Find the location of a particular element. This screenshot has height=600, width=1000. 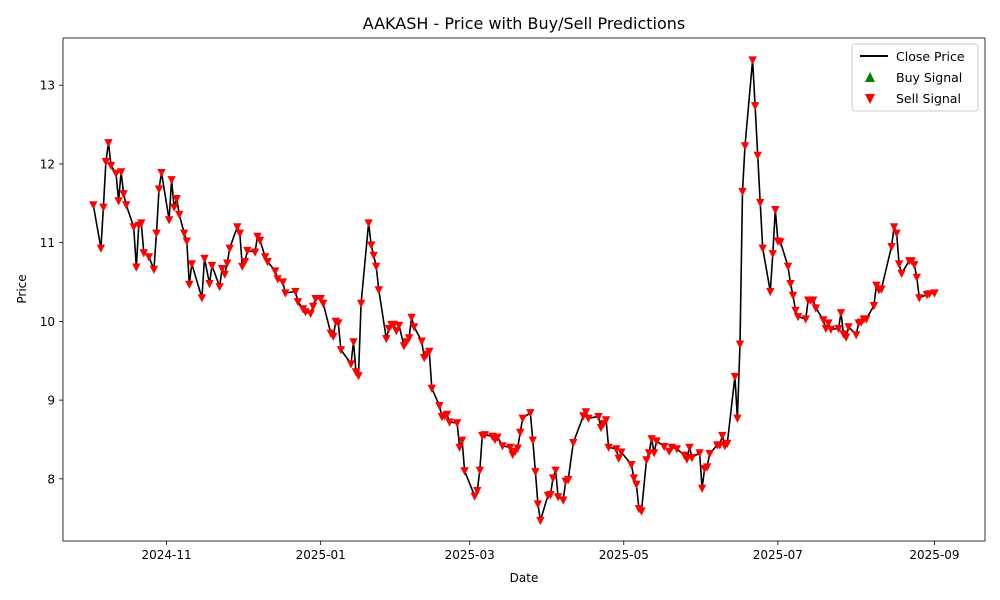

y-tick-label: 13 is located at coordinates (47, 86).